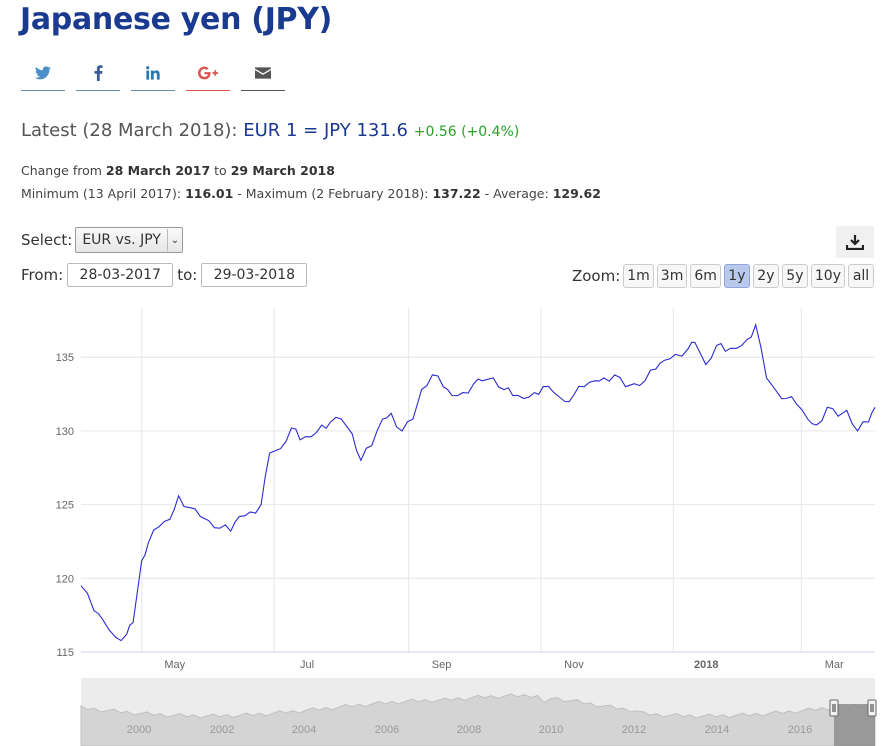 The height and width of the screenshot is (746, 888). What do you see at coordinates (129, 130) in the screenshot?
I see `latest-prefix: Latest (28 March 2018):` at bounding box center [129, 130].